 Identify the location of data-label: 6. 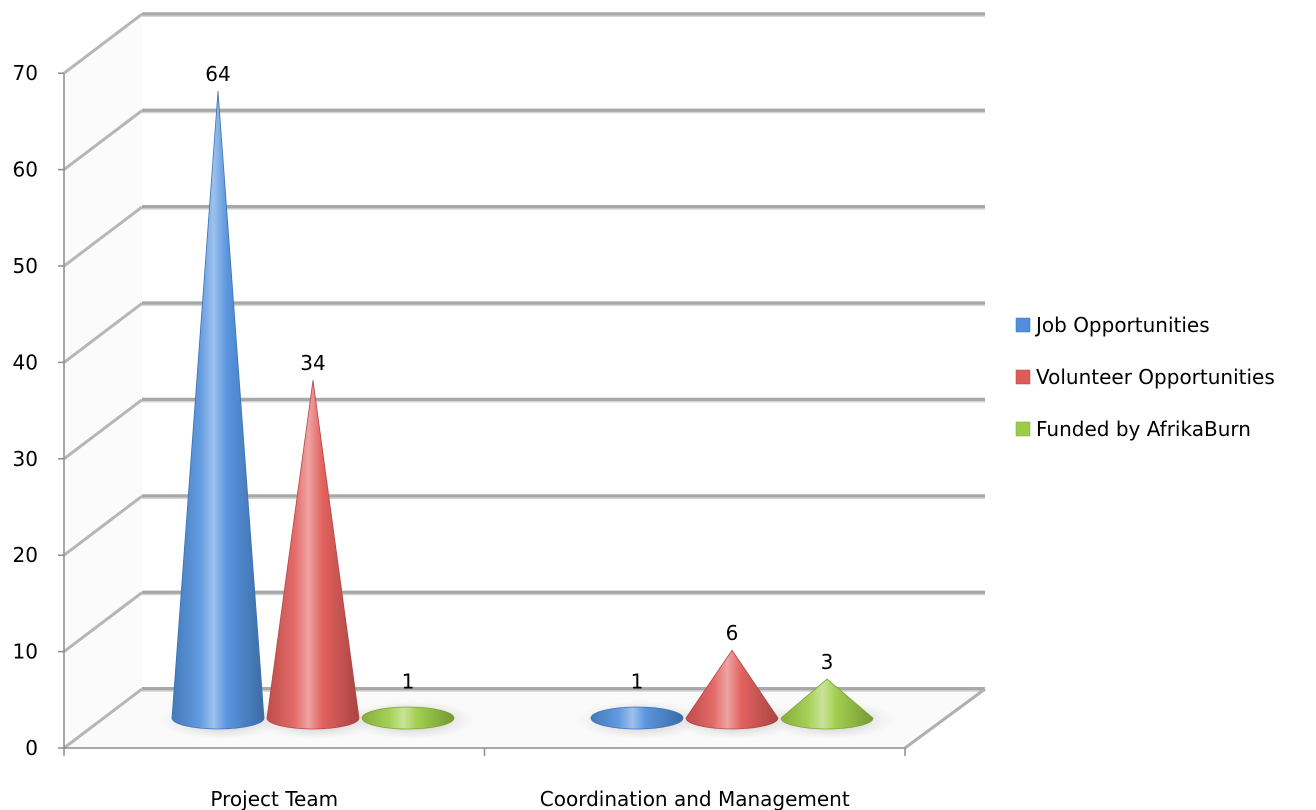
(732, 633).